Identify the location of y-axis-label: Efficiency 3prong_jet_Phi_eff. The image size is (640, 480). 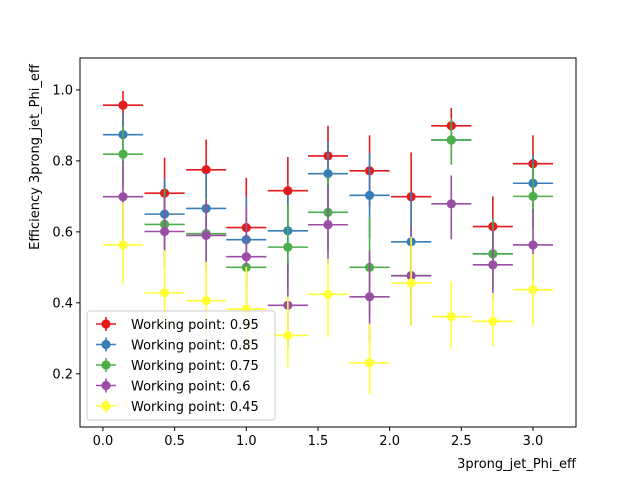
(35, 156).